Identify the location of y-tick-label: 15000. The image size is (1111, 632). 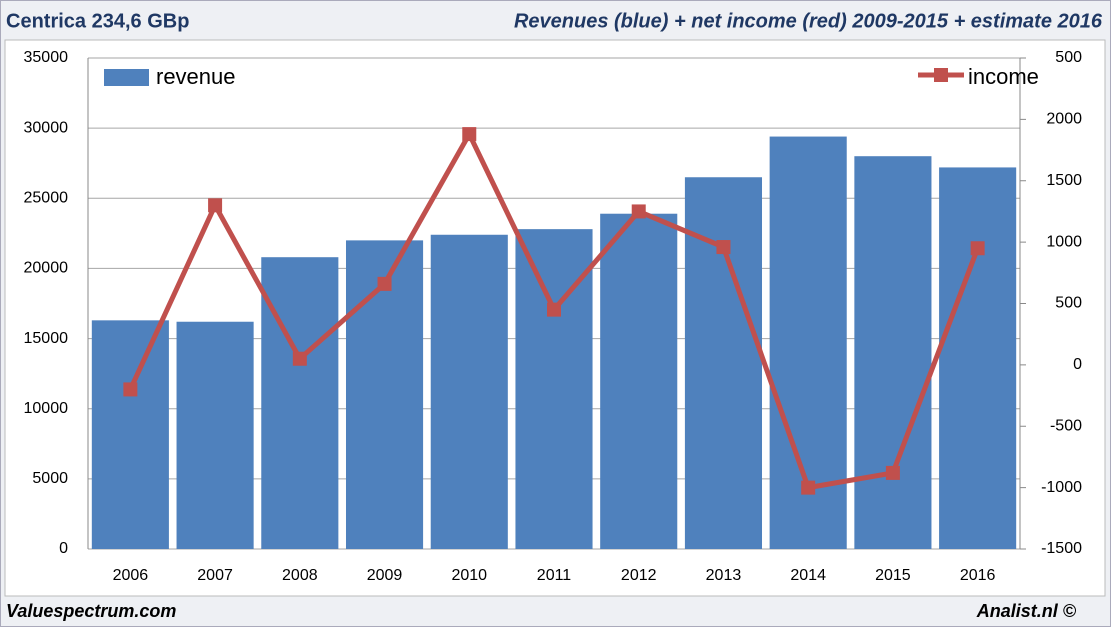
(46, 338).